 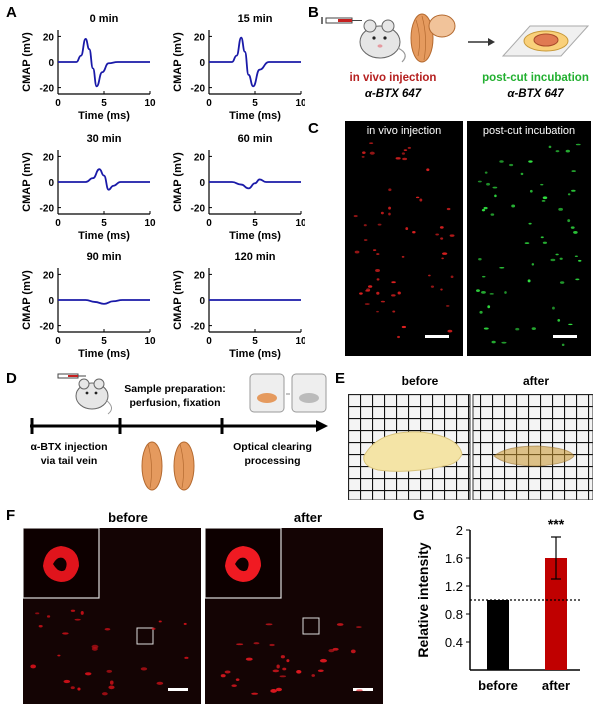 I want to click on nmj-image-after, so click(x=293, y=615).